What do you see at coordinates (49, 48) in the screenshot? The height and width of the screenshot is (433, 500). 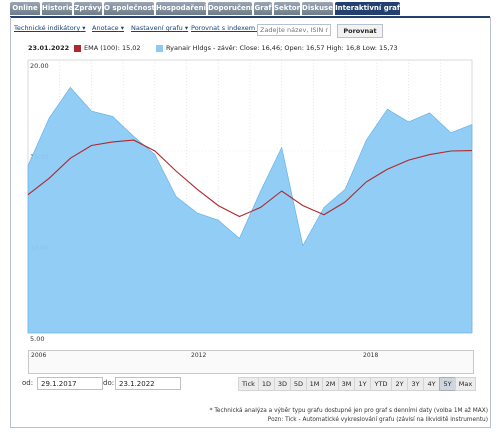 I see `legend-date: 23.01.2022` at bounding box center [49, 48].